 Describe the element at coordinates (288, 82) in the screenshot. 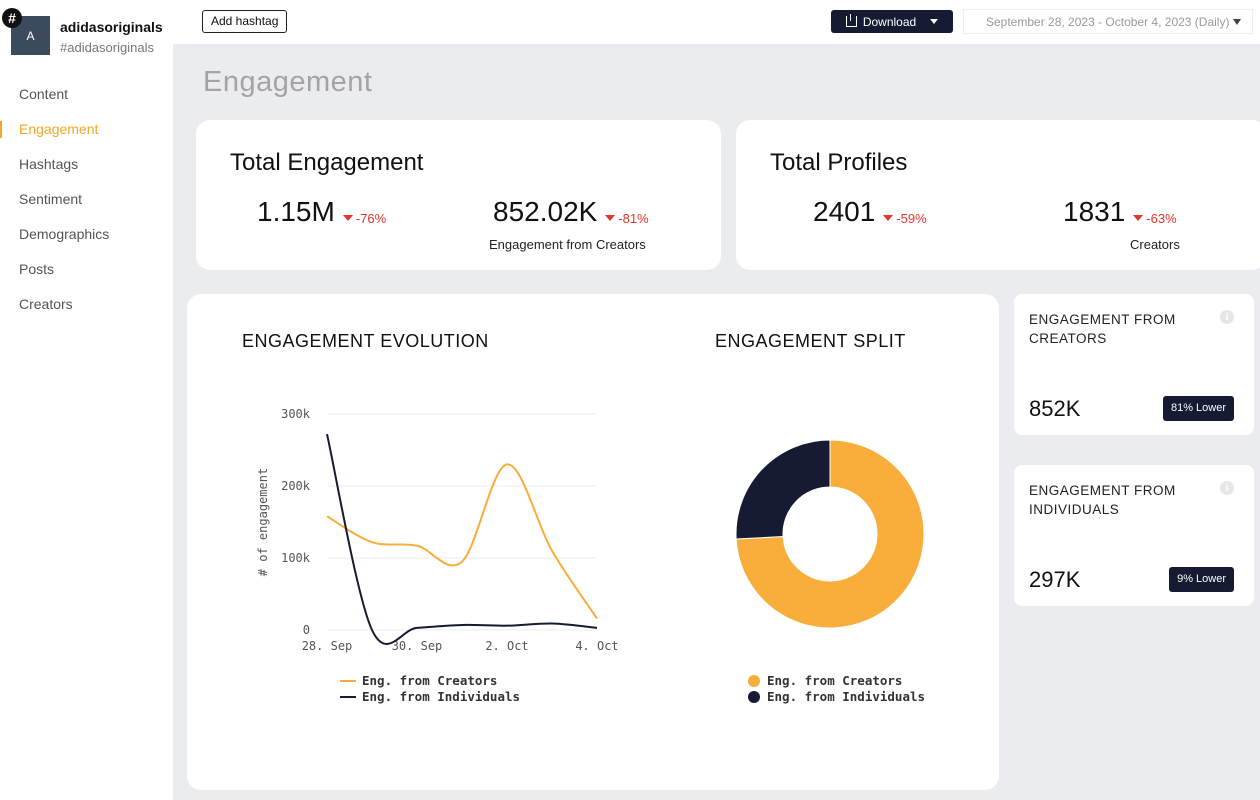

I see `page-title: Engagement` at that location.